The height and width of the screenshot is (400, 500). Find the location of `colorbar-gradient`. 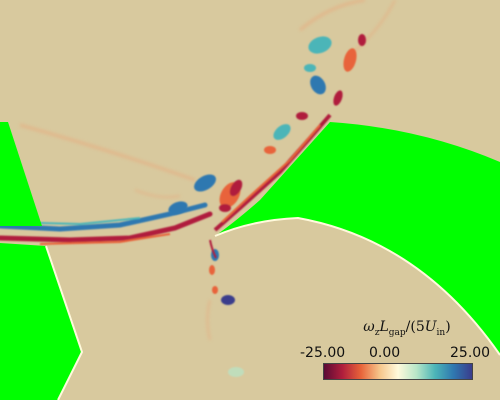

colorbar-gradient is located at coordinates (398, 371).